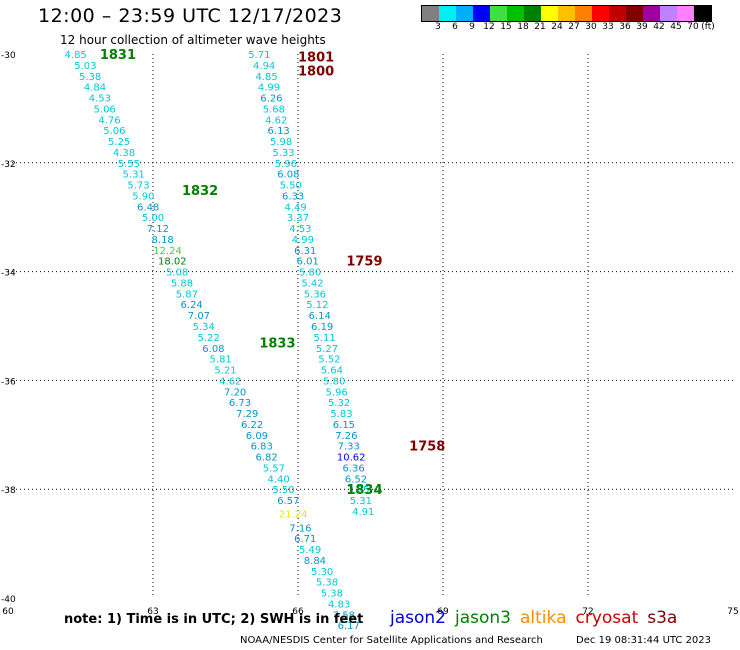  What do you see at coordinates (295, 207) in the screenshot?
I see `data-point-label: 4.49` at bounding box center [295, 207].